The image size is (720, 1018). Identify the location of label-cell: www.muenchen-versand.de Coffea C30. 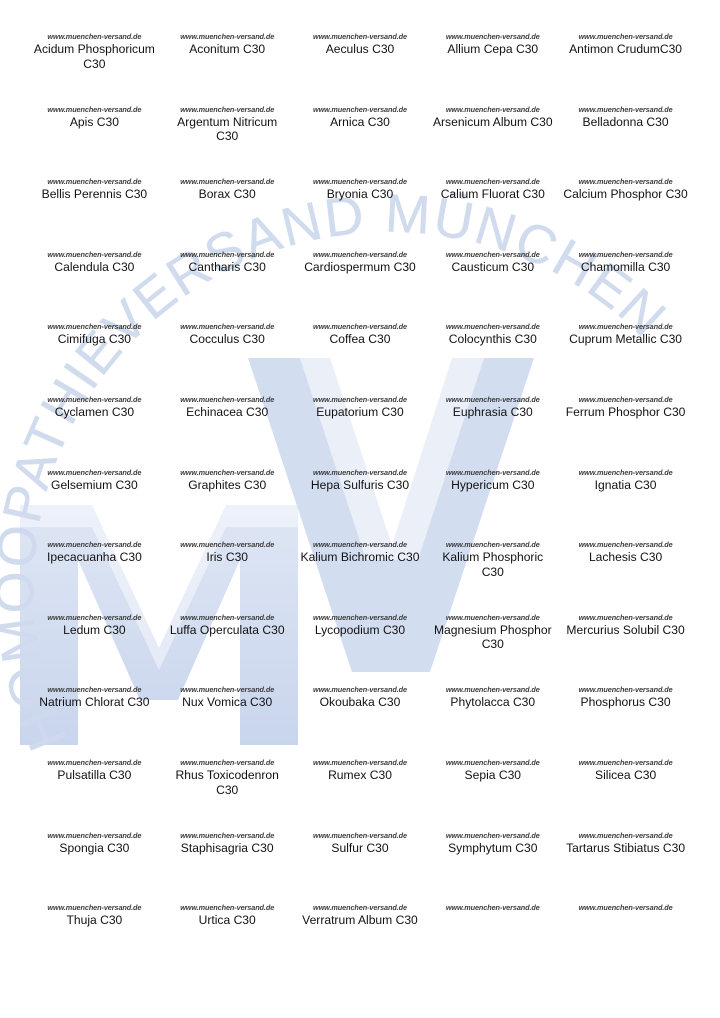
(360, 357).